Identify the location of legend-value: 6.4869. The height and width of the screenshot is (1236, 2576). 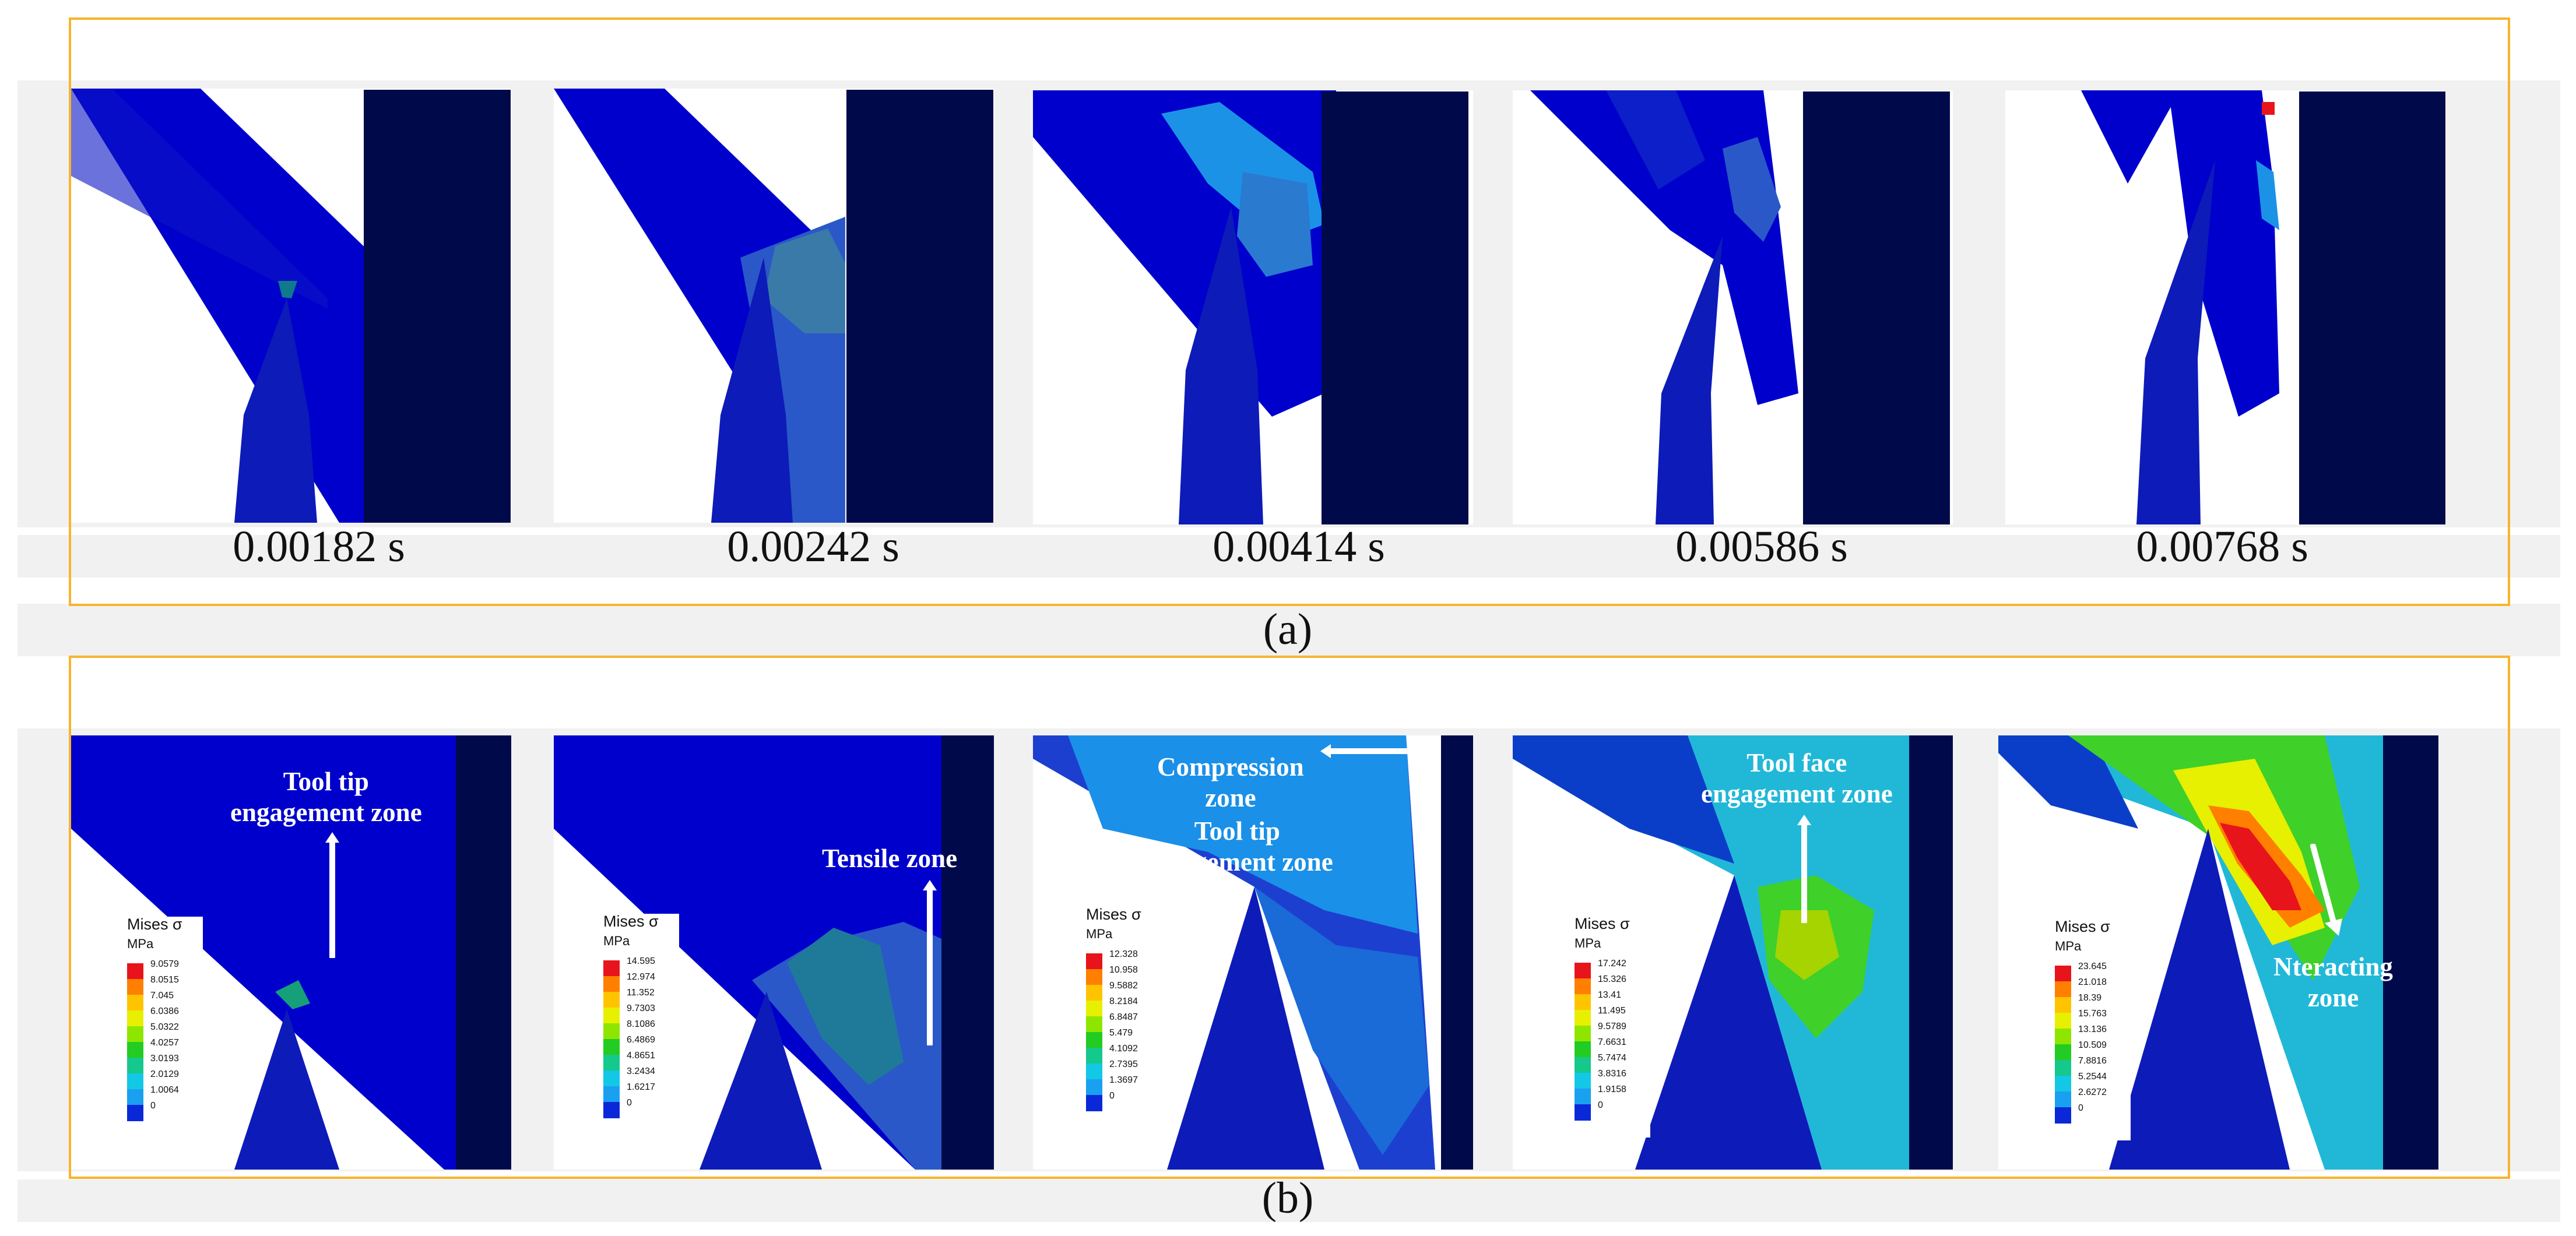
(641, 1040).